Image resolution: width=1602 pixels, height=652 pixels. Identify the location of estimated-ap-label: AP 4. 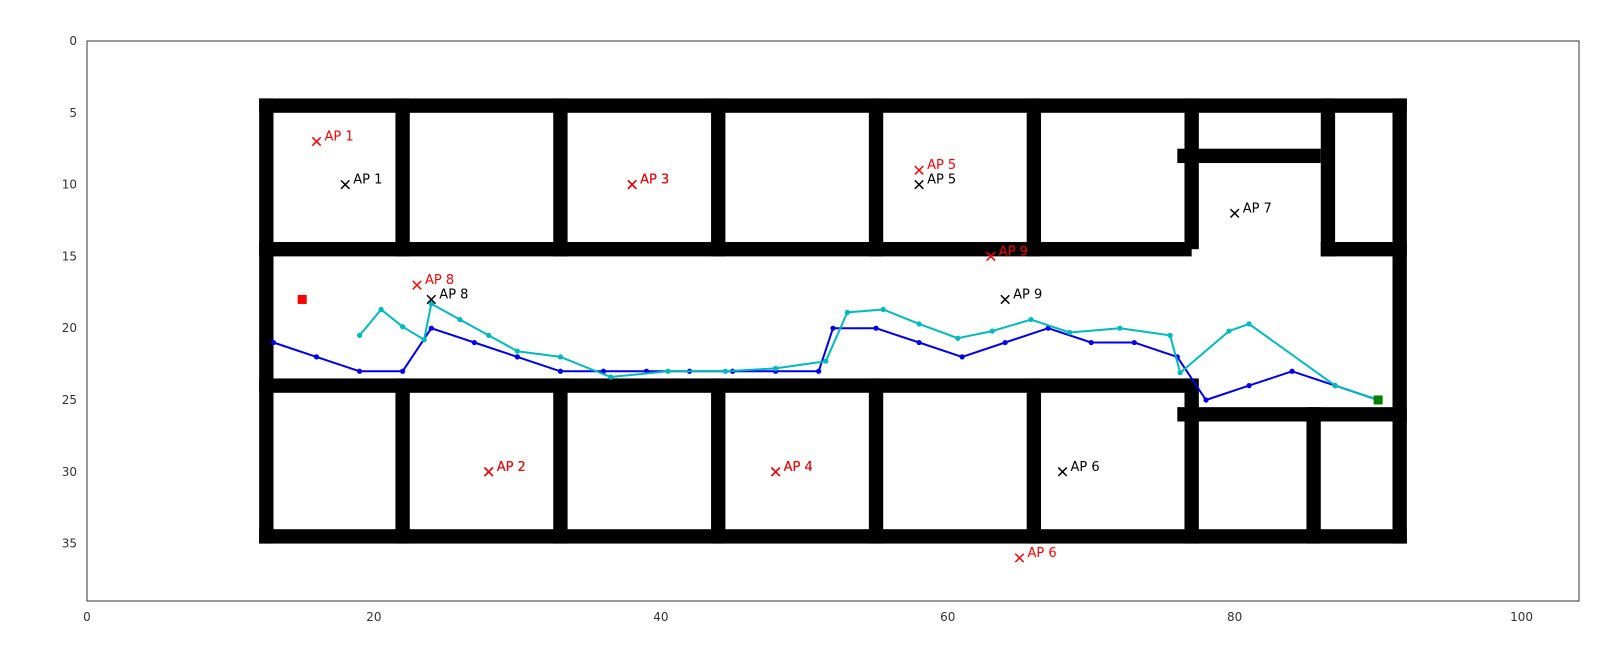
(798, 467).